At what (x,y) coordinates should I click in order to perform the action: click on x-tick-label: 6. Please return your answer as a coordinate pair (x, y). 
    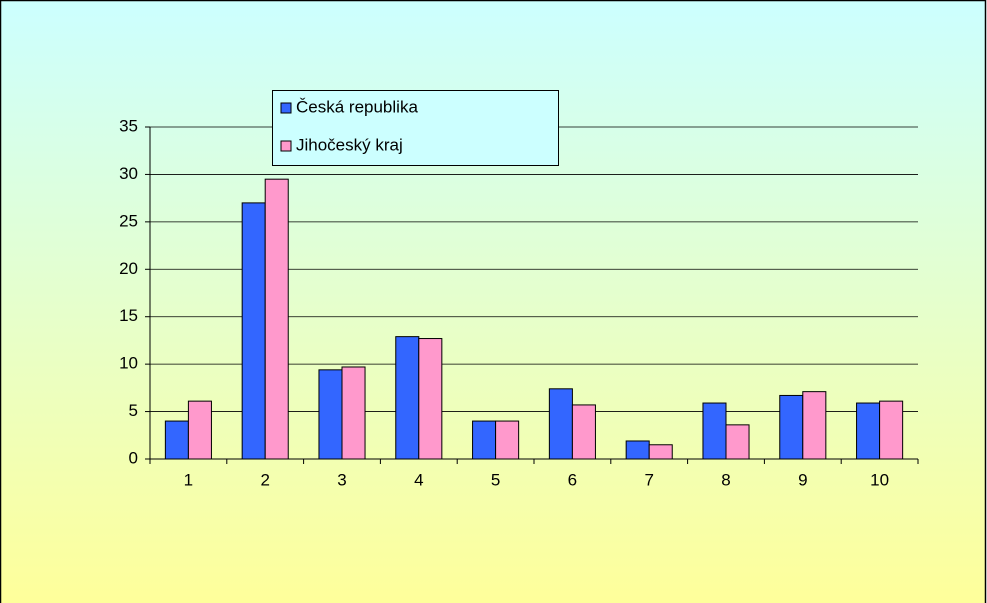
    Looking at the image, I should click on (572, 479).